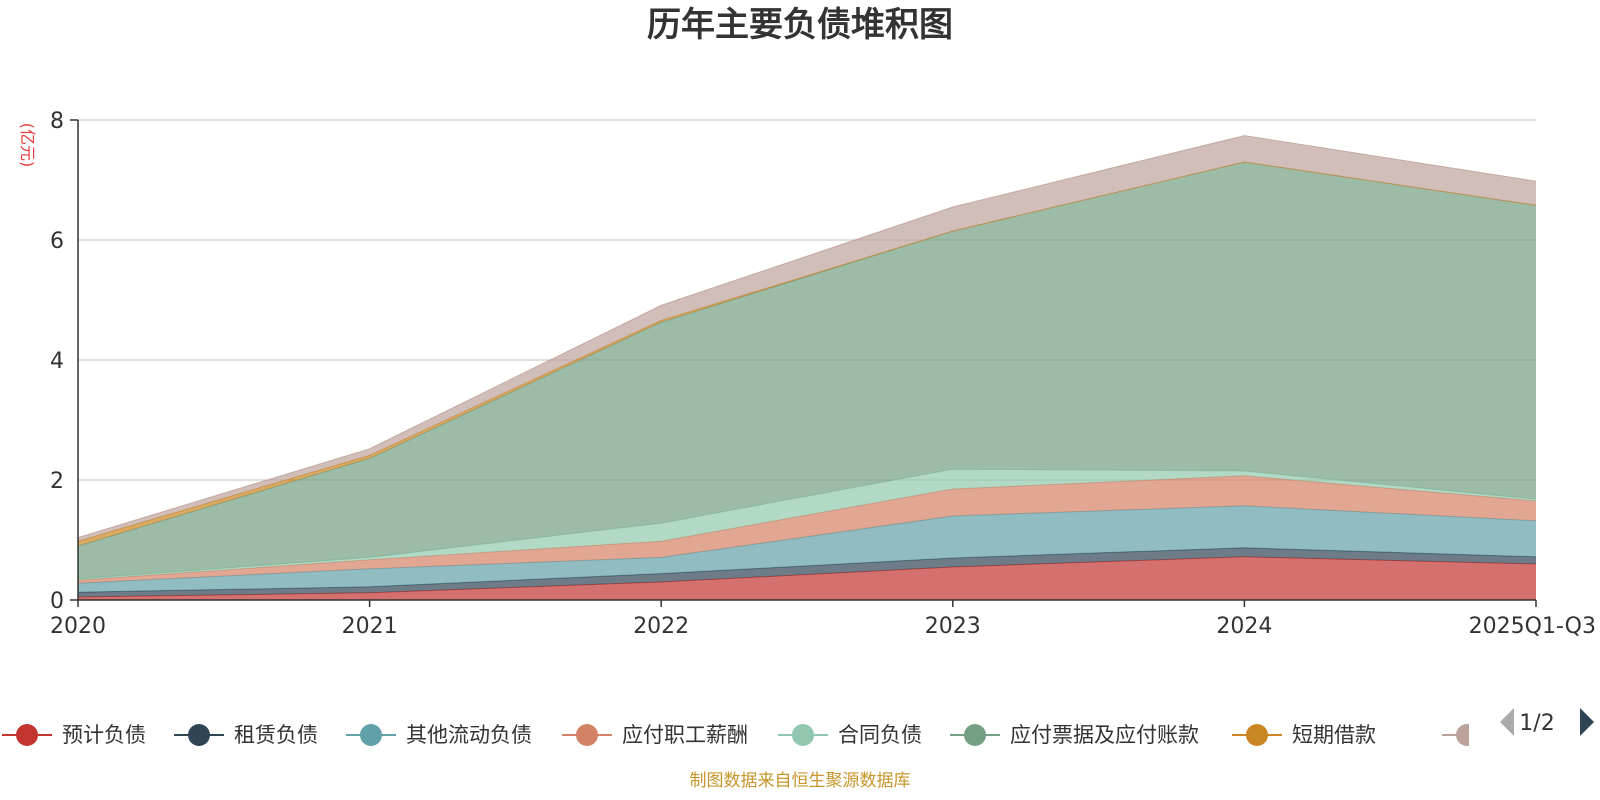 The image size is (1600, 800). Describe the element at coordinates (469, 735) in the screenshot. I see `legend-label: 其他流动负债` at that location.